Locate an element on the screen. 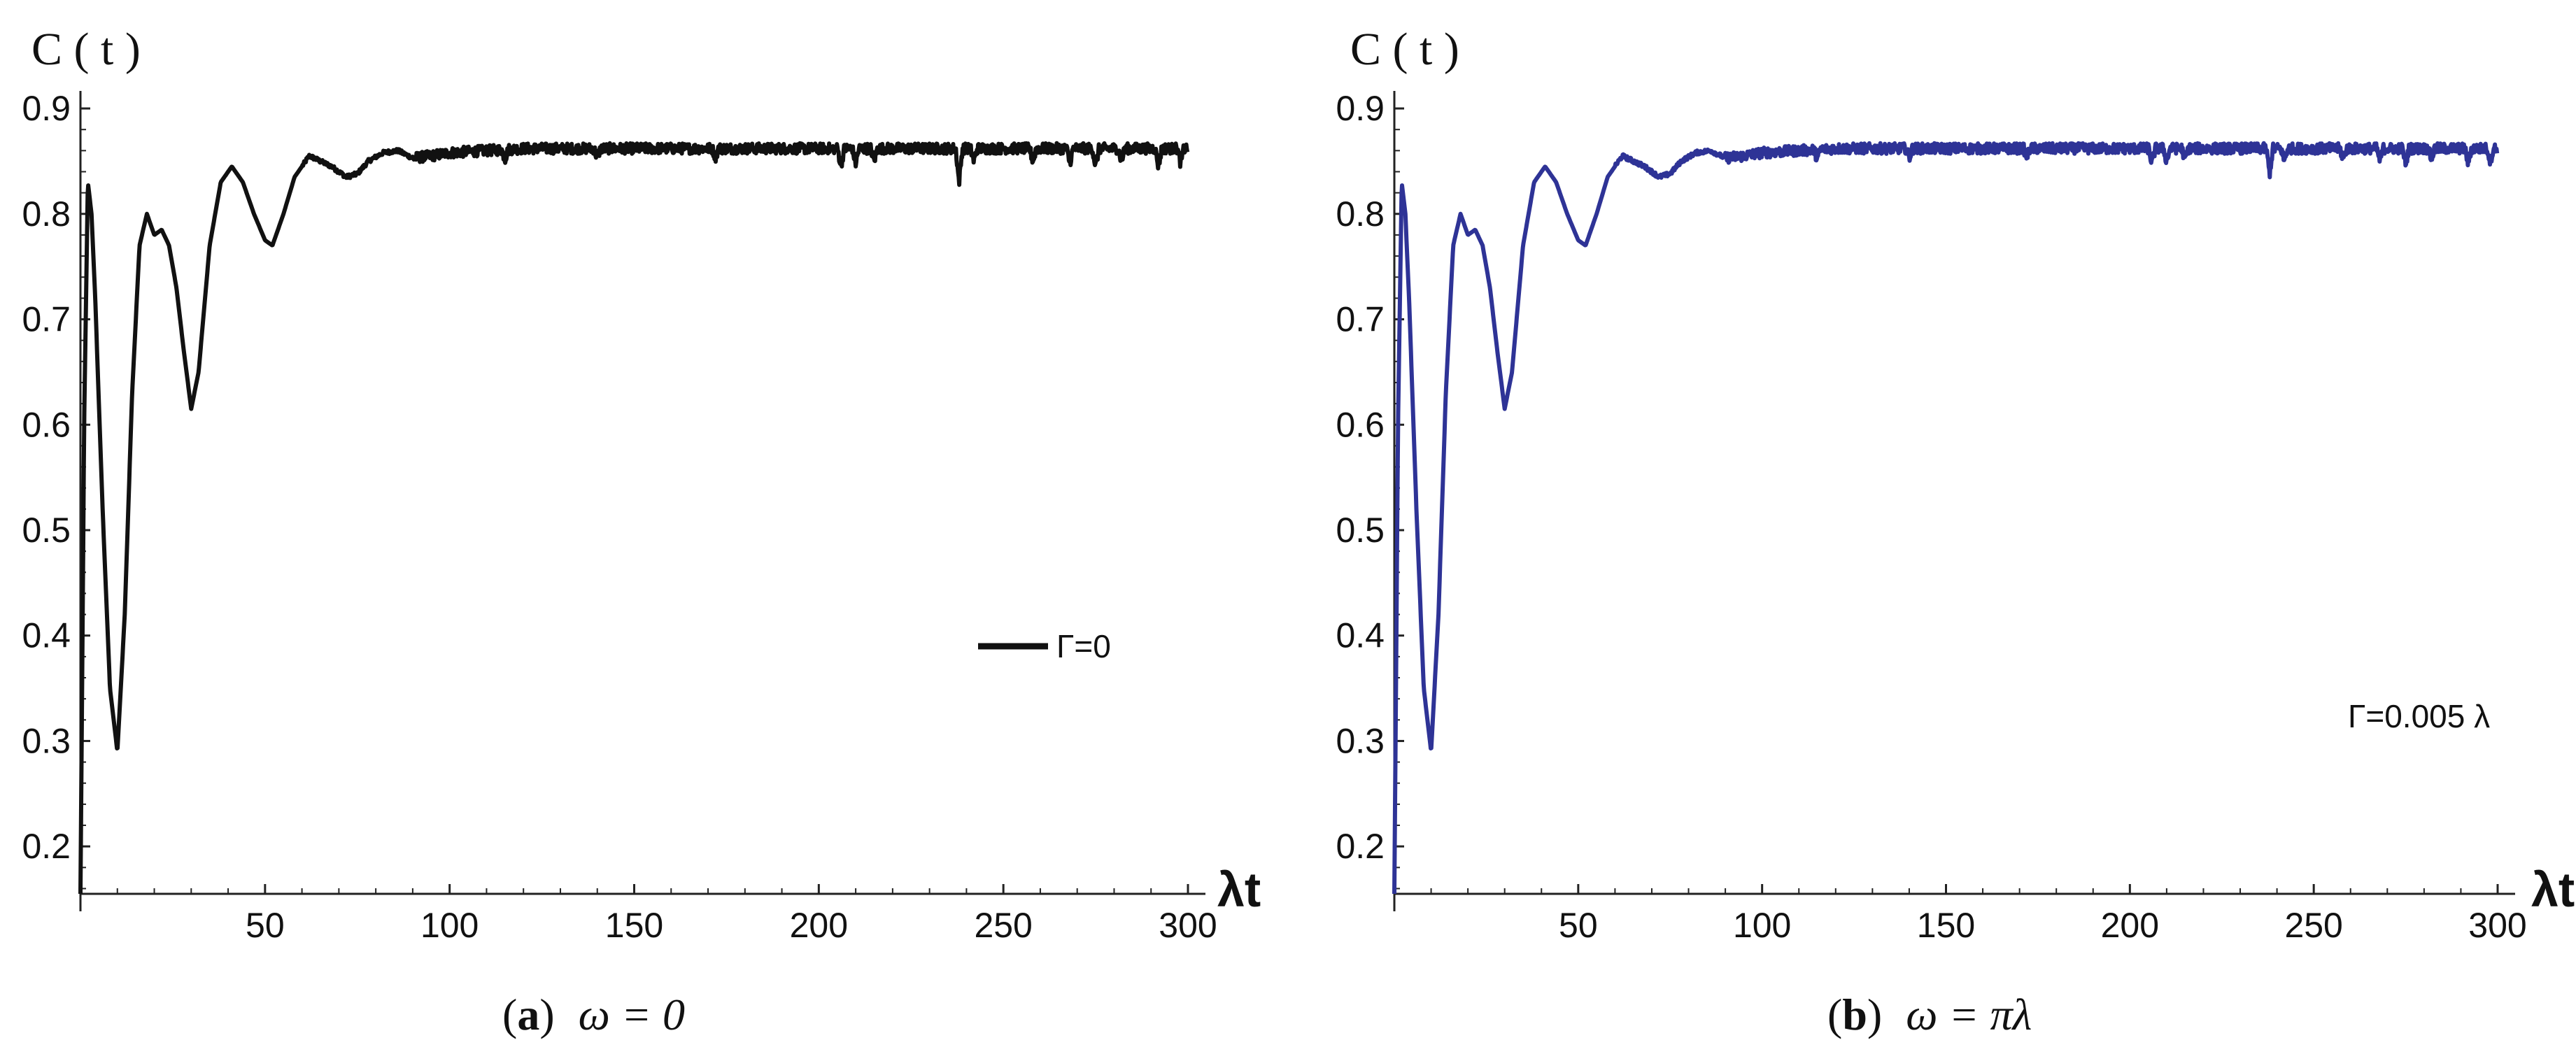  caption-text: ω = 0 is located at coordinates (632, 1015).